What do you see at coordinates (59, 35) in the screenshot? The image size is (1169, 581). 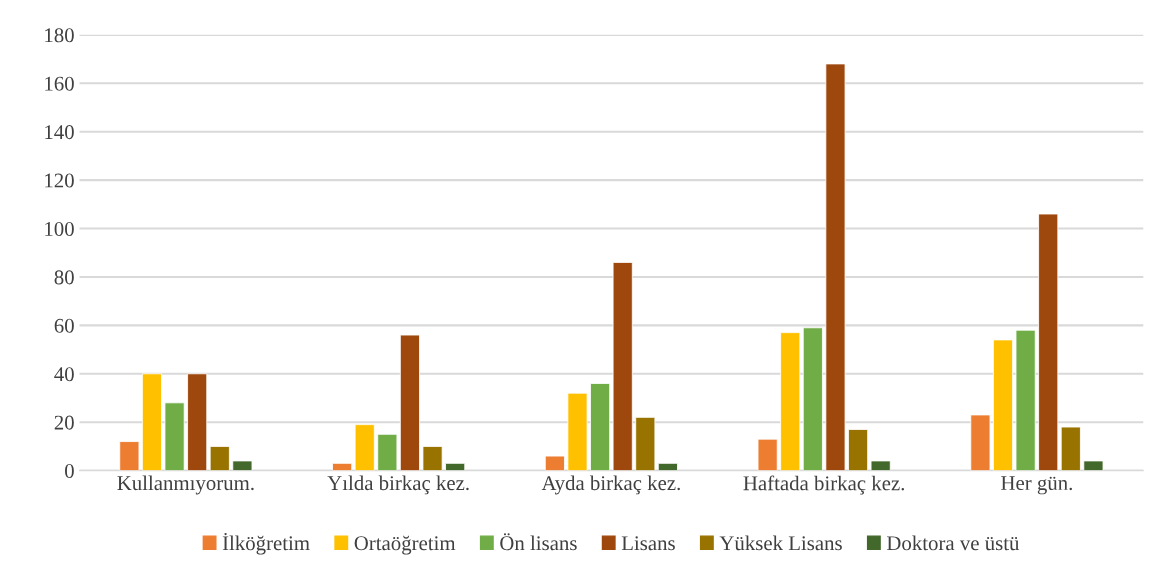 I see `y-tick-label: 180` at bounding box center [59, 35].